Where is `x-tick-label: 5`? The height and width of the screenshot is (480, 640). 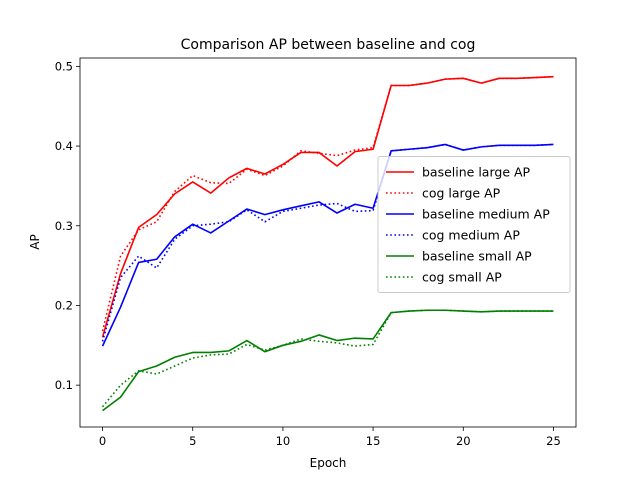
x-tick-label: 5 is located at coordinates (192, 441).